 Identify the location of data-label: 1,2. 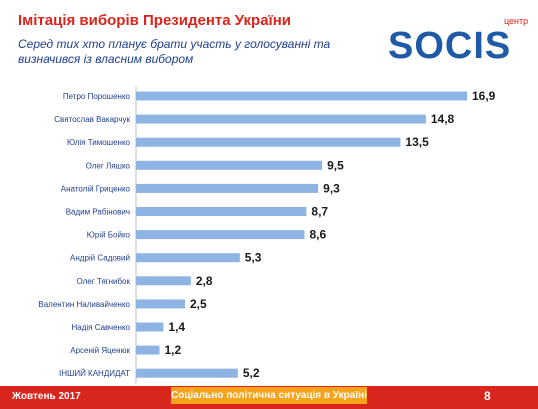
(173, 350).